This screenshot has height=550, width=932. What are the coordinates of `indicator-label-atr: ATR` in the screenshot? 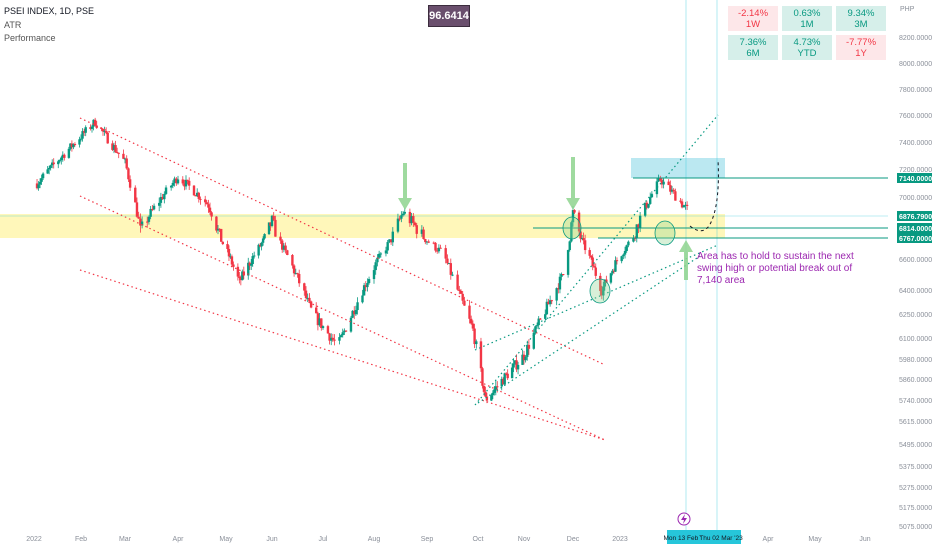 It's located at (13, 25).